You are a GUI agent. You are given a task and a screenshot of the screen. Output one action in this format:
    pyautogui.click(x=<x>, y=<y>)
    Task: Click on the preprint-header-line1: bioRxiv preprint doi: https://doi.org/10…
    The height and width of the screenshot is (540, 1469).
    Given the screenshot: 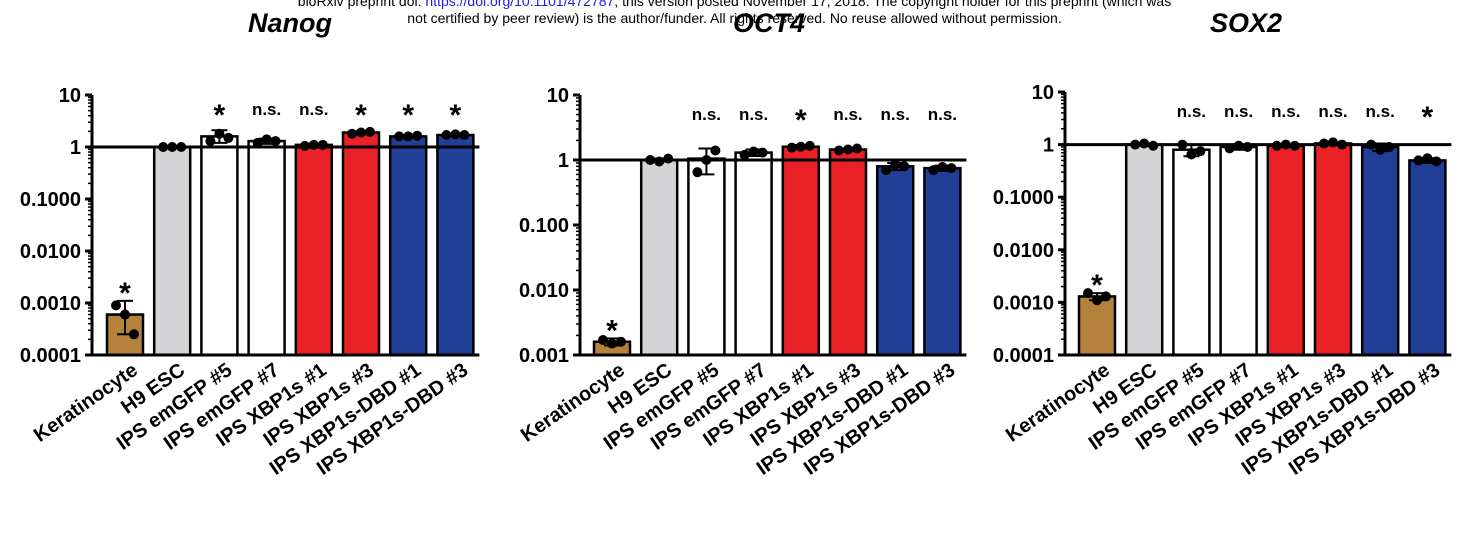 What is the action you would take?
    pyautogui.click(x=734, y=5)
    